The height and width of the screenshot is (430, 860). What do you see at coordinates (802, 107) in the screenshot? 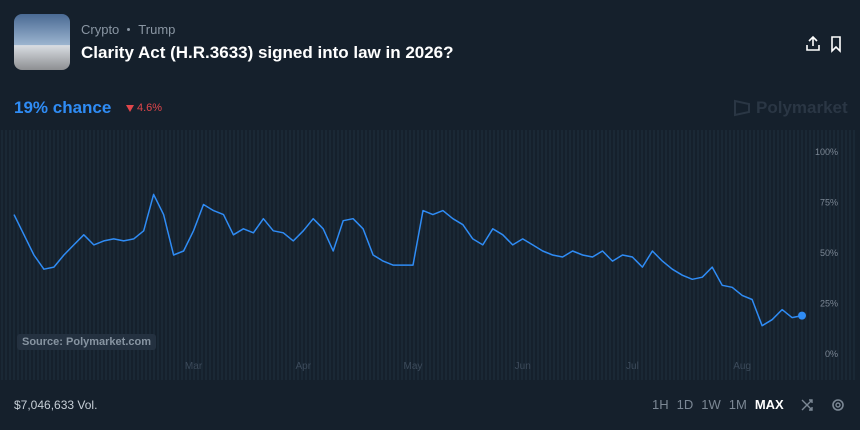
I see `brand-name: Polymarket` at bounding box center [802, 107].